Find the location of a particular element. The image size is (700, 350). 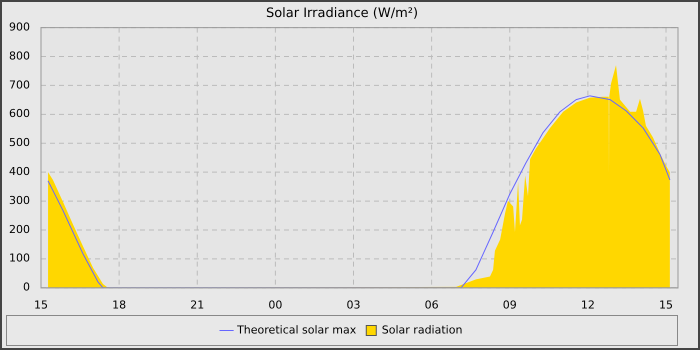

legend-label: Solar radiation is located at coordinates (422, 329).